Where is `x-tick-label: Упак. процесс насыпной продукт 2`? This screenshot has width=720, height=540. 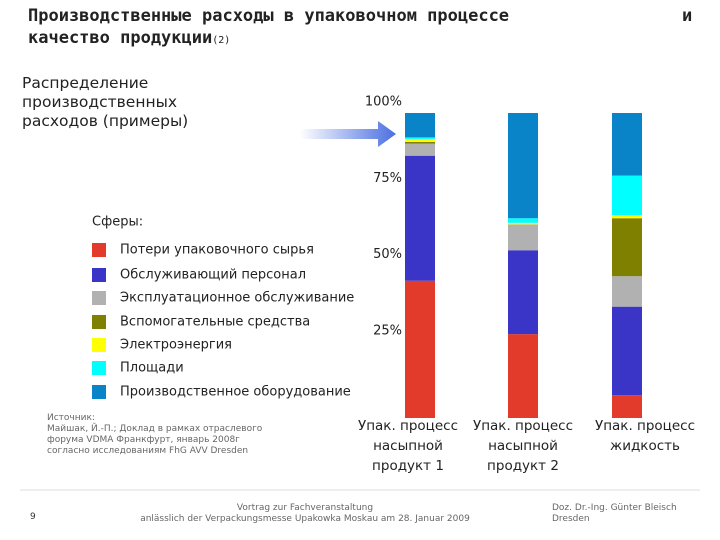 x-tick-label: Упак. процесс насыпной продукт 2 is located at coordinates (523, 446).